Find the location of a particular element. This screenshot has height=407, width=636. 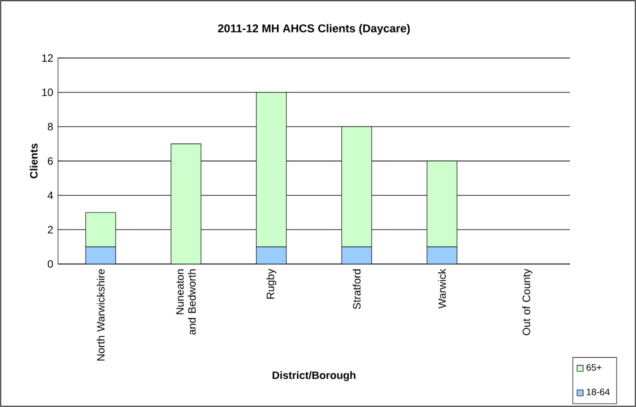

y-tick-label: 10 is located at coordinates (47, 92).